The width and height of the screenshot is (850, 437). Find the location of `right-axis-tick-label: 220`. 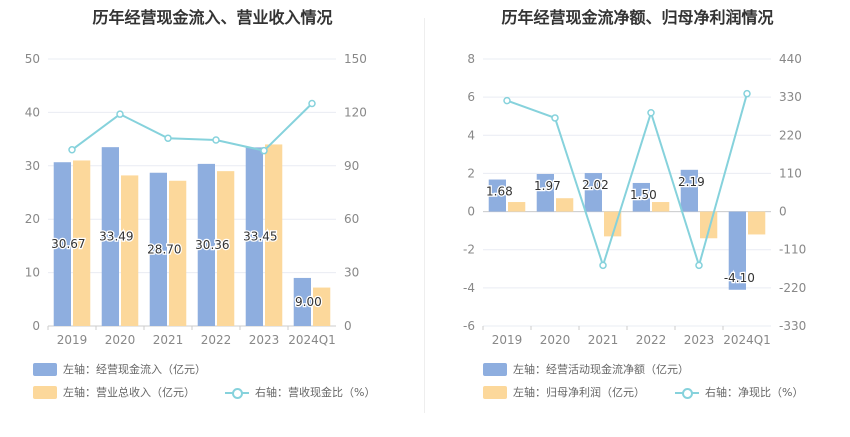

right-axis-tick-label: 220 is located at coordinates (790, 135).